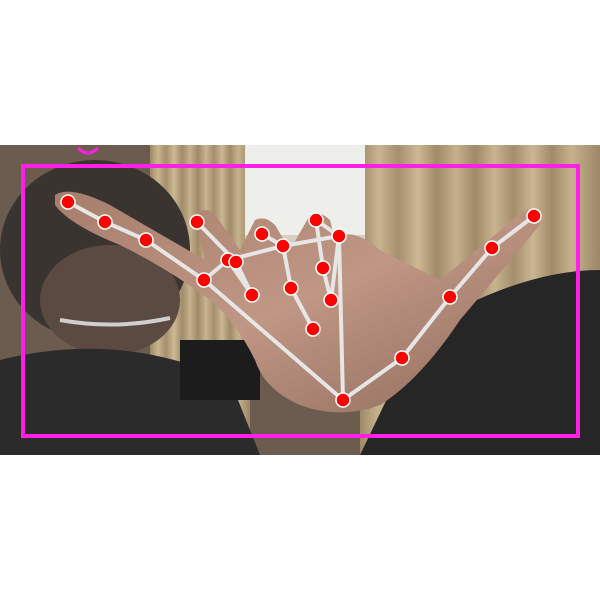  Describe the element at coordinates (492, 248) in the screenshot. I see `keypoint-thumb-ip` at that location.